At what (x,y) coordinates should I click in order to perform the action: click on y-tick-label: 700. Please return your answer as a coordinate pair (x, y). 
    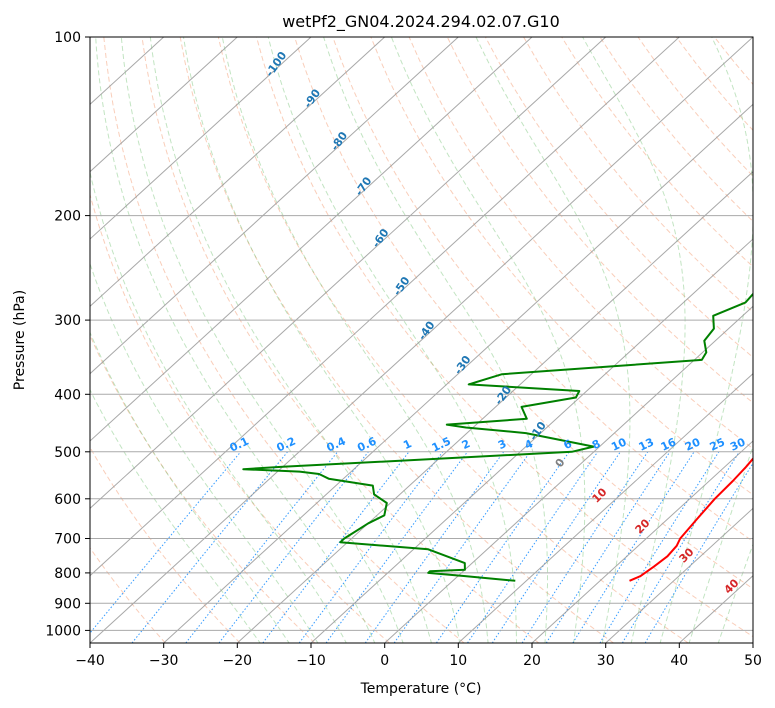
    Looking at the image, I should click on (67, 540).